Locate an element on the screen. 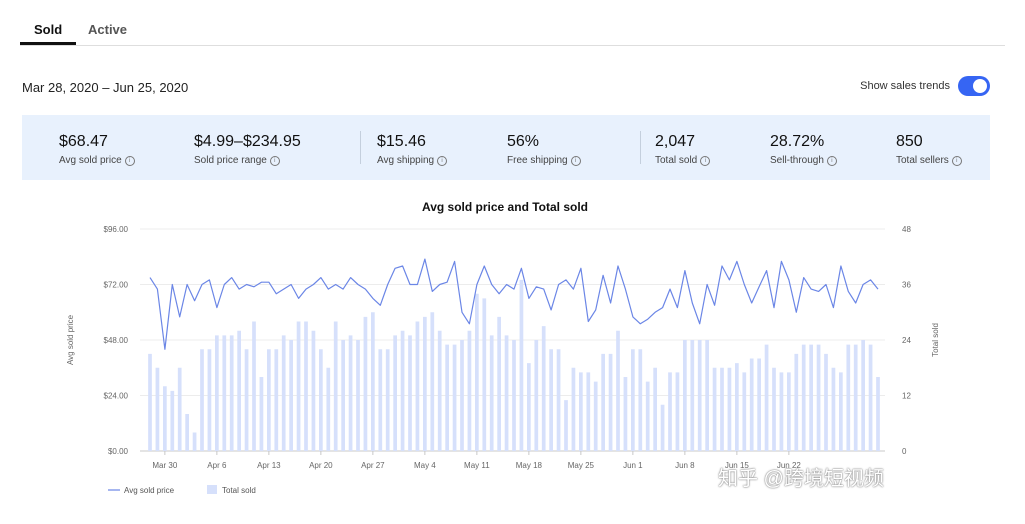 The image size is (1025, 524). tab-sold: Sold is located at coordinates (48, 29).